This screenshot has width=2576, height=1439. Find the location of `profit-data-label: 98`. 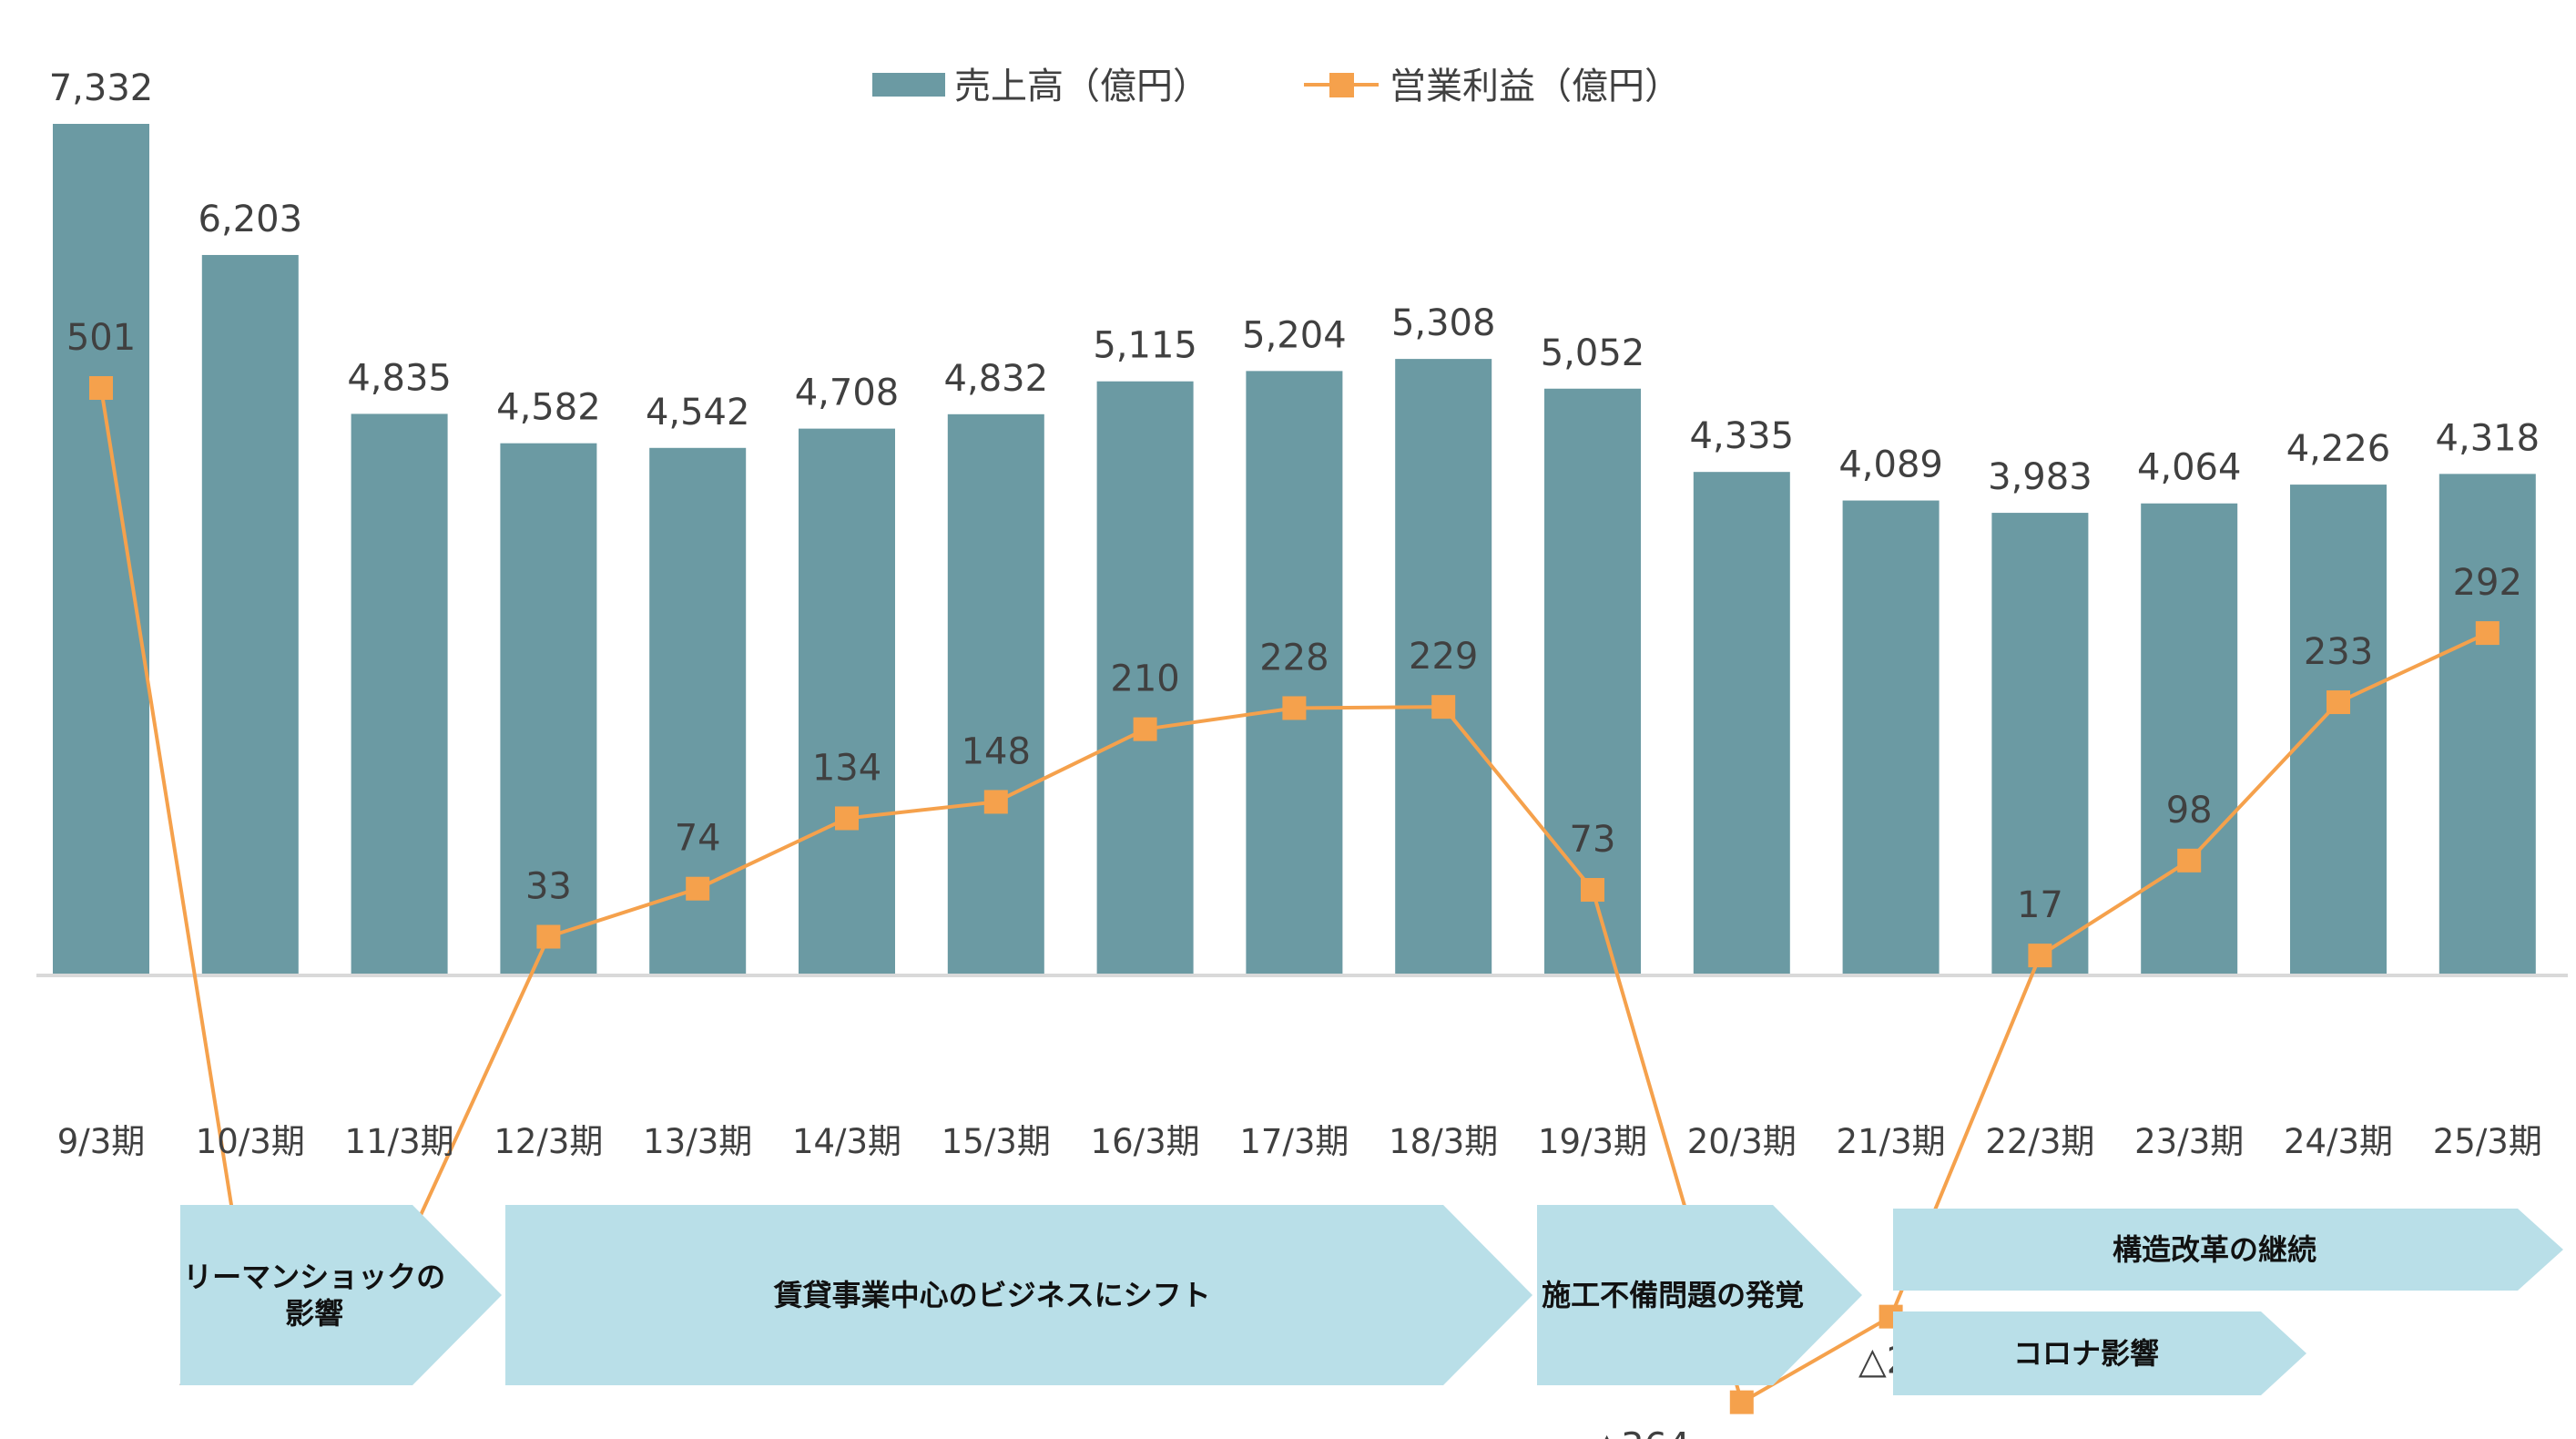

profit-data-label: 98 is located at coordinates (2189, 811).